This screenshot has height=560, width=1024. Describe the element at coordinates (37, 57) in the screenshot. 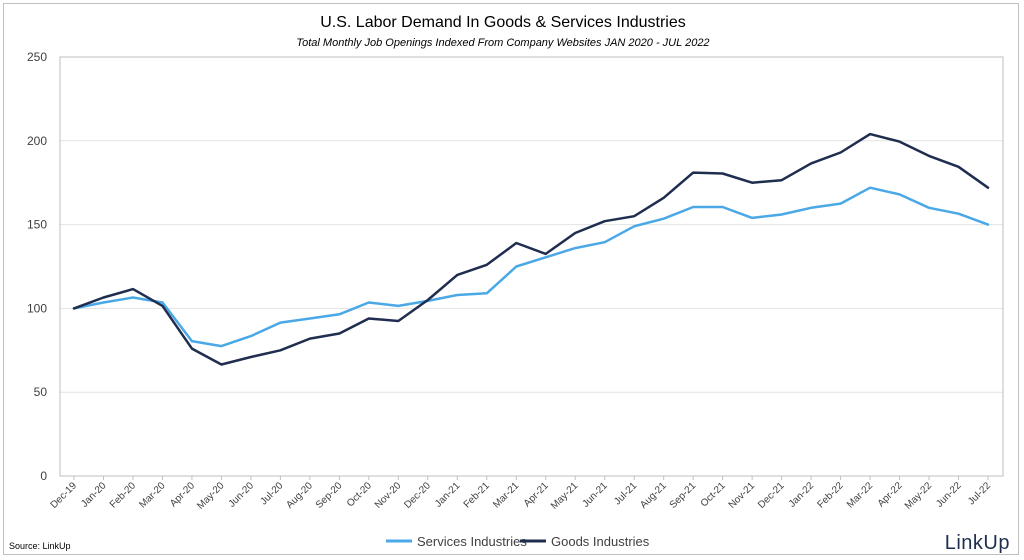

I see `y-tick-label: 250` at that location.